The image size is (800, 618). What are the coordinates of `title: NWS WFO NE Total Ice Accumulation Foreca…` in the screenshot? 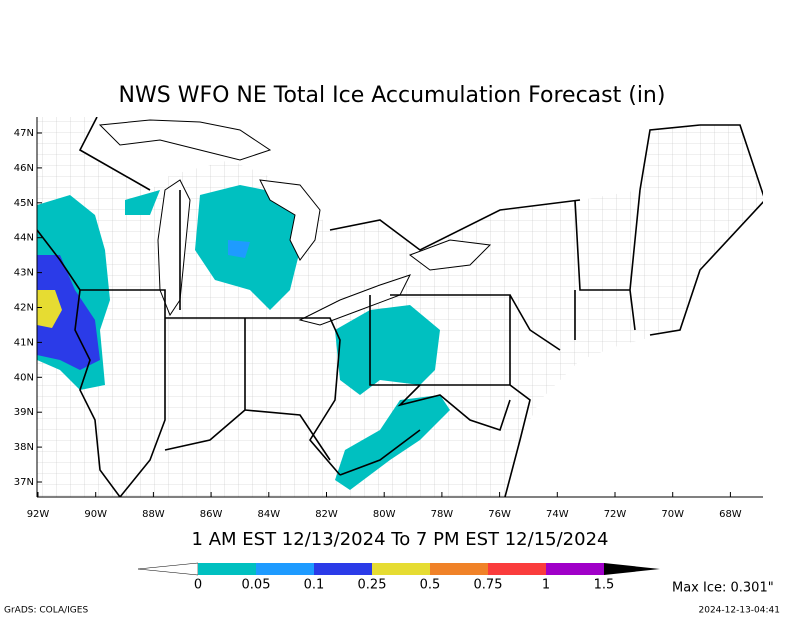 It's located at (392, 95).